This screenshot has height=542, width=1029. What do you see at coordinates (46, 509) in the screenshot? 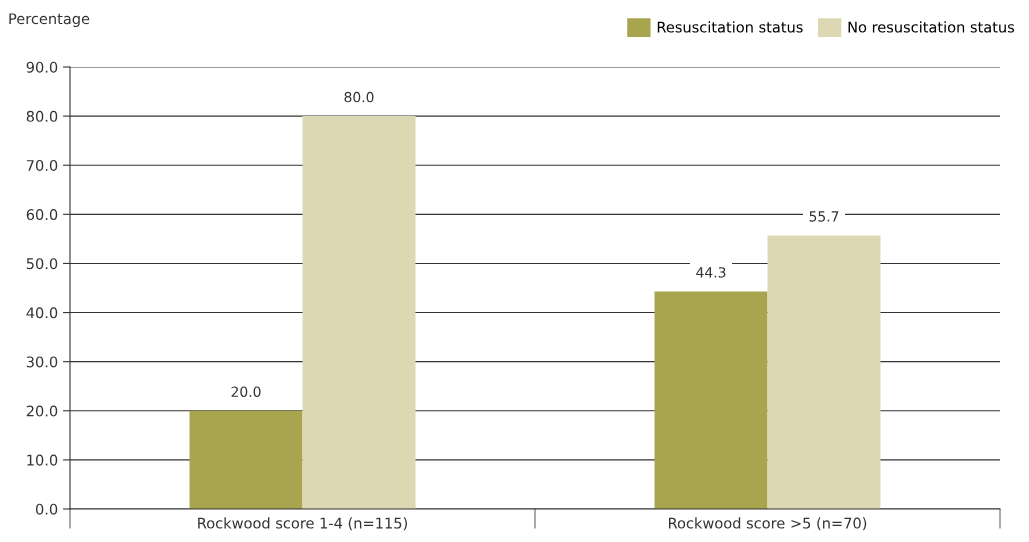
I see `y-tick-label: 0.0` at bounding box center [46, 509].